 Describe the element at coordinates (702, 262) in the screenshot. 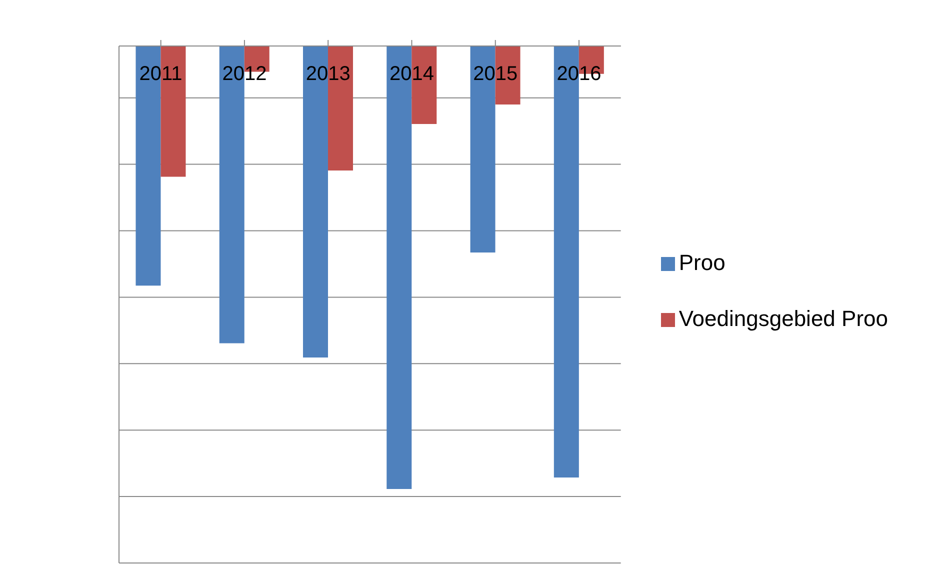

I see `legend-label: Proo` at that location.